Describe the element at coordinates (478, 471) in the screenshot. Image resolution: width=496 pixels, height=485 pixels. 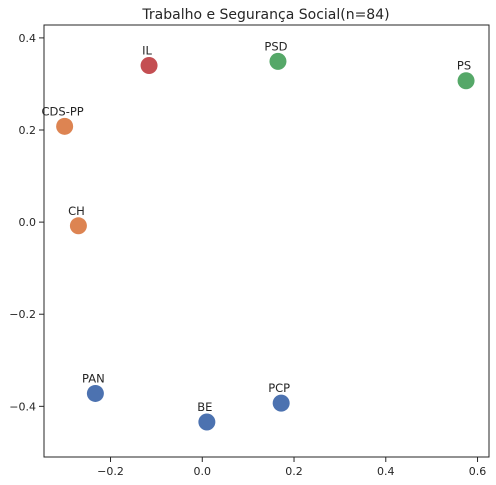
I see `x-tick-label: 0.6` at that location.